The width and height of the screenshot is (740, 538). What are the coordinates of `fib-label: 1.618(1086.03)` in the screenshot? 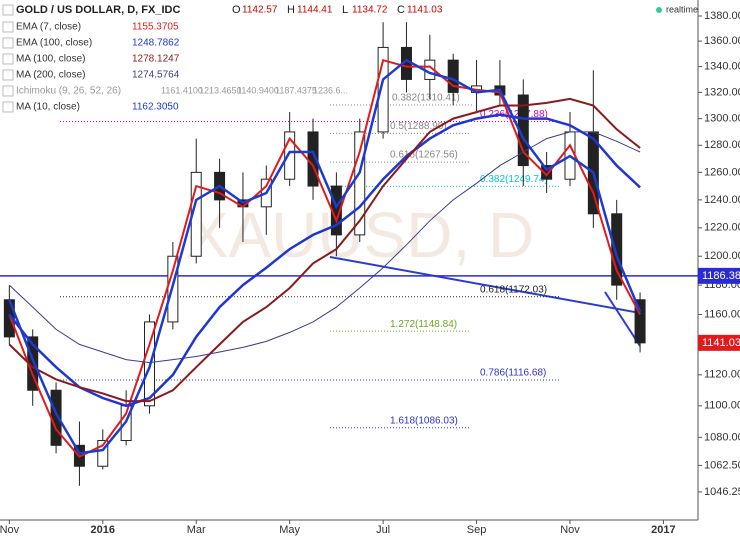 It's located at (424, 420).